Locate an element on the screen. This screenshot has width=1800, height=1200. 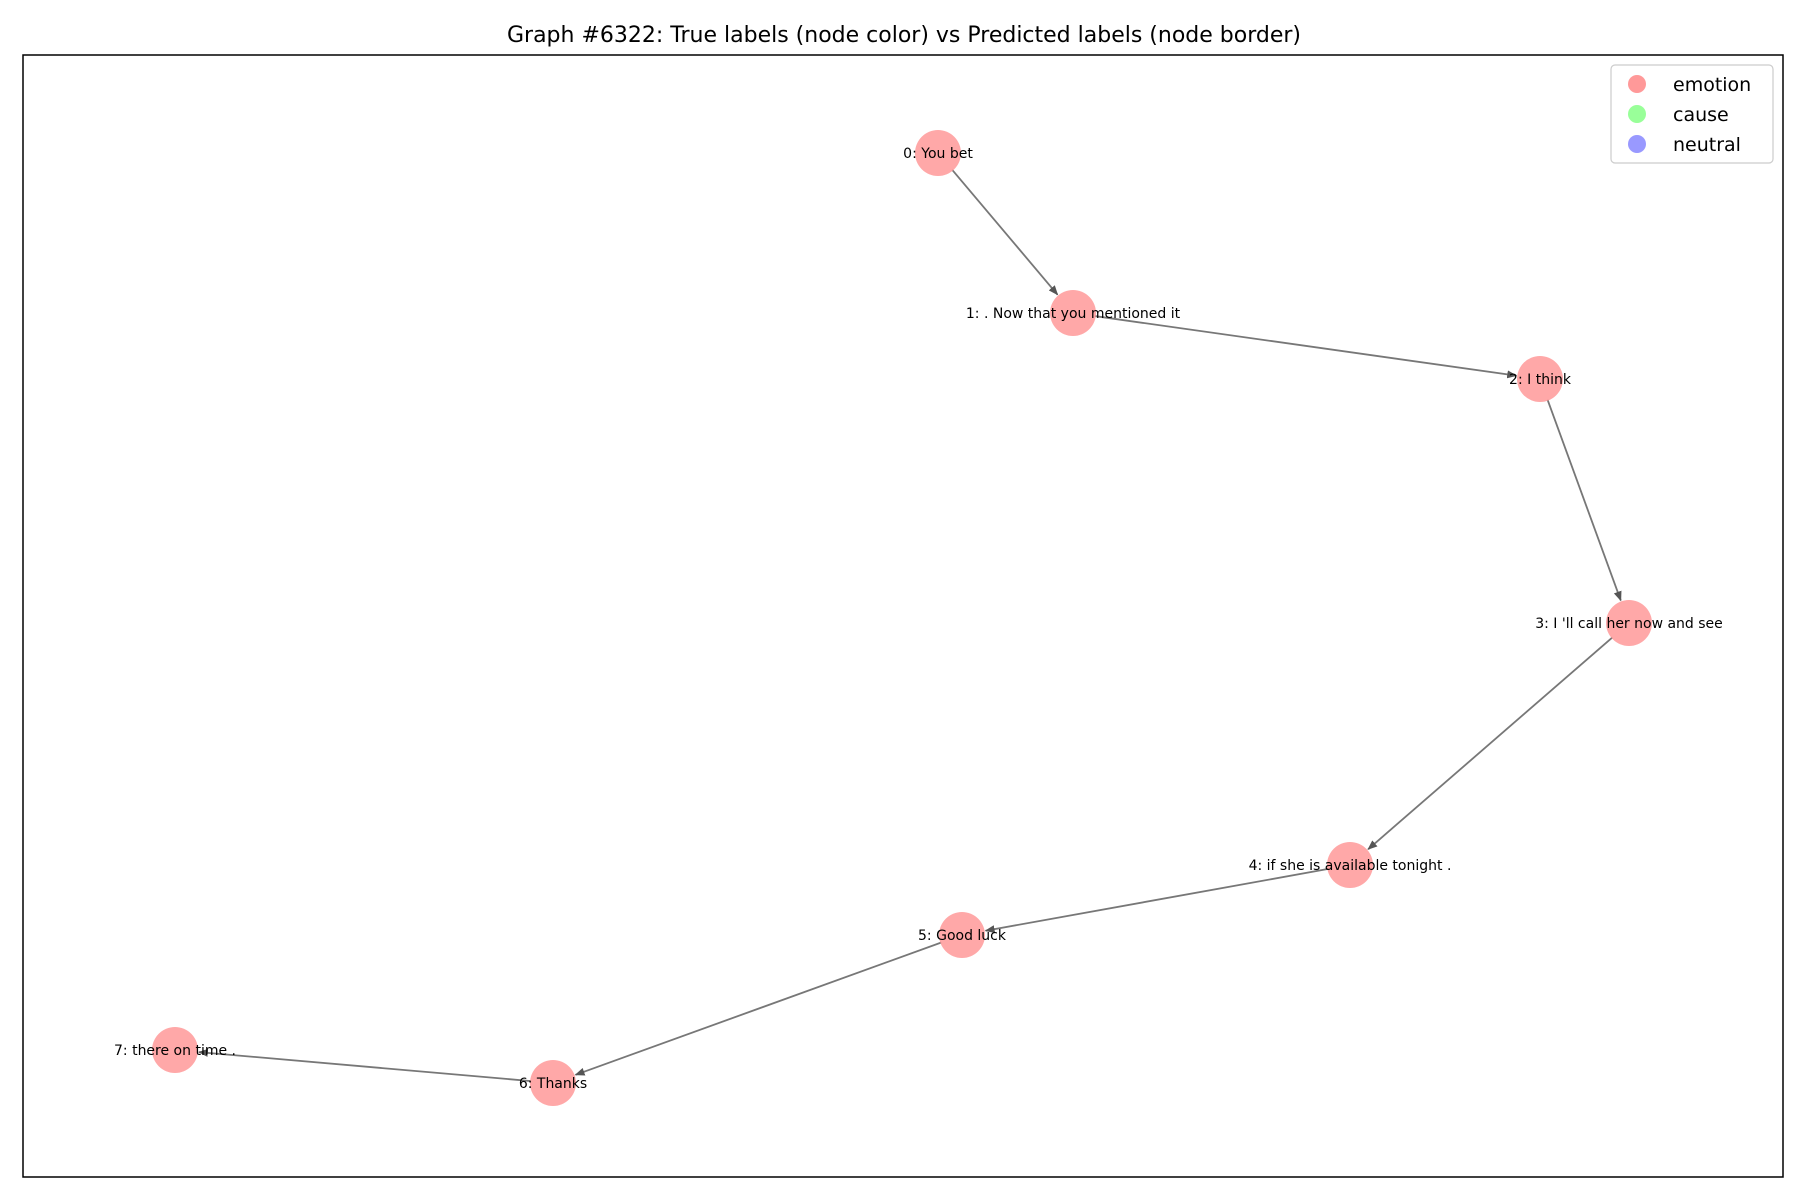
node-label-4: 4: if she is available tonight . is located at coordinates (1350, 866).